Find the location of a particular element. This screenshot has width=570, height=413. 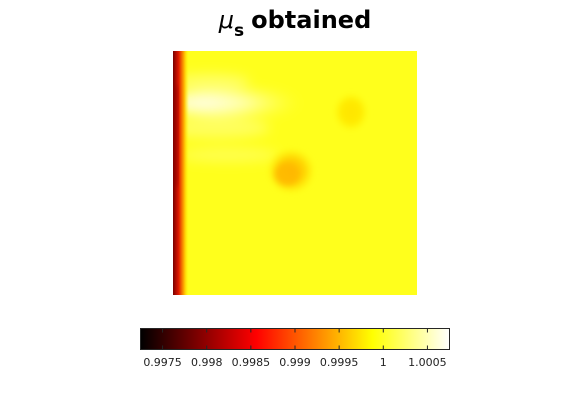

chart-title: μs obtained is located at coordinates (295, 23).